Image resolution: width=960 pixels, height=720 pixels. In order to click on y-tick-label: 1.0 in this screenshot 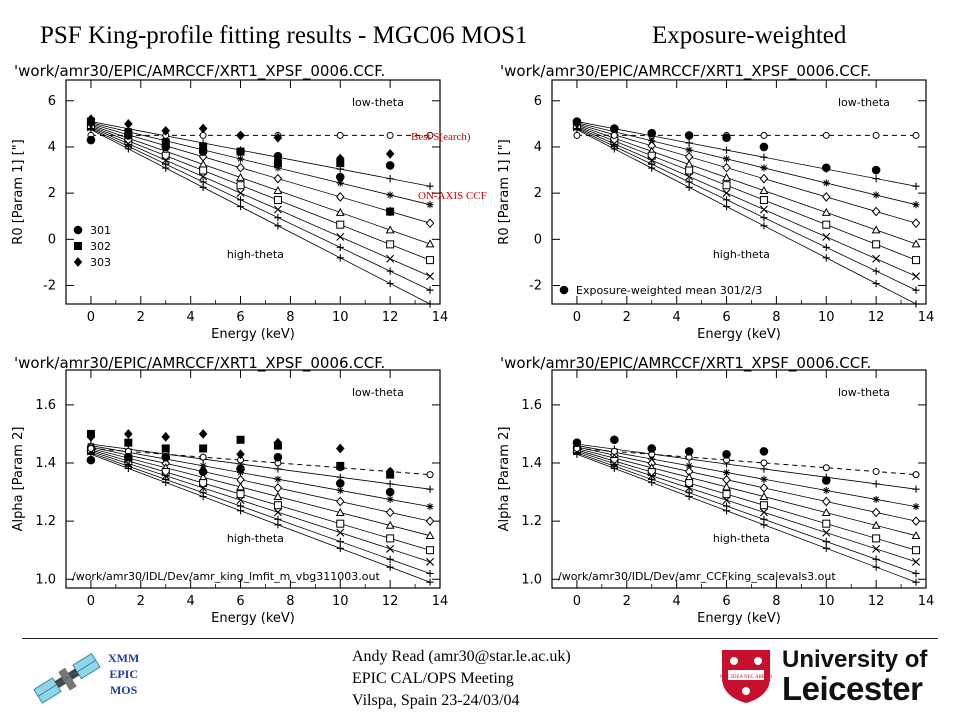, I will do `click(531, 579)`.